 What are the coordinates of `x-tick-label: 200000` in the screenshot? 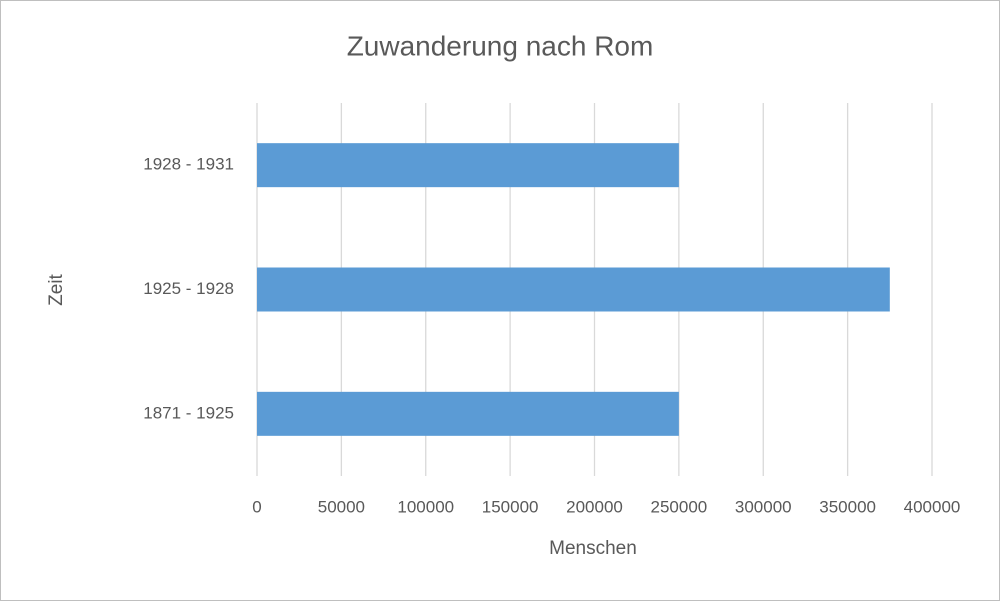 It's located at (594, 506).